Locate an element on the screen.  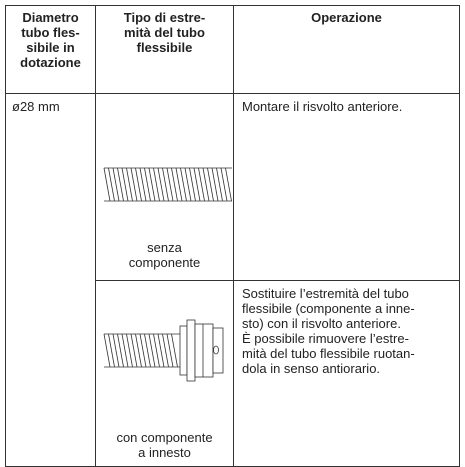
header-diameter: Diametro tubo fles-sibile in dotazione is located at coordinates (50, 40).